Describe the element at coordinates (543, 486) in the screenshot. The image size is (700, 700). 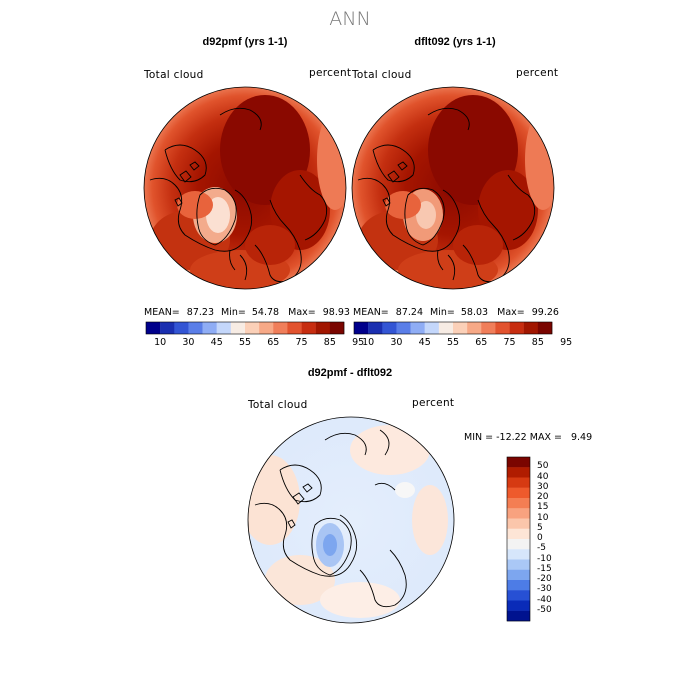
I see `legend-label: 30` at that location.